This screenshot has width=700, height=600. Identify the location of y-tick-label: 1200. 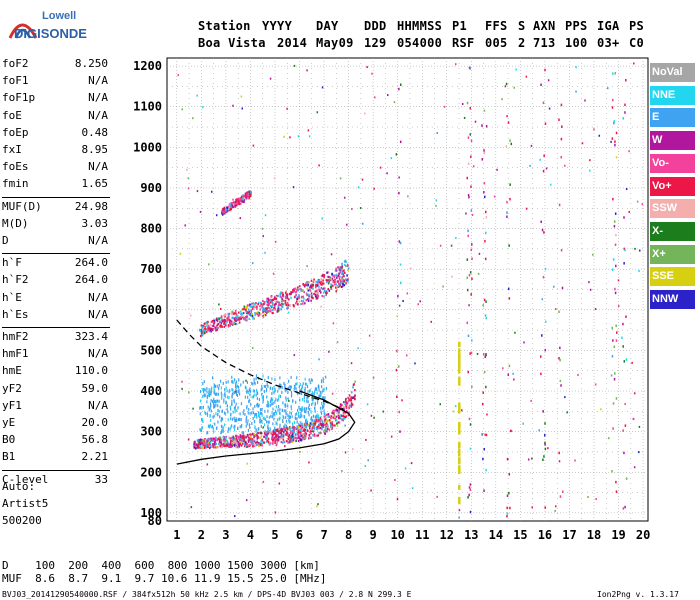
(147, 66).